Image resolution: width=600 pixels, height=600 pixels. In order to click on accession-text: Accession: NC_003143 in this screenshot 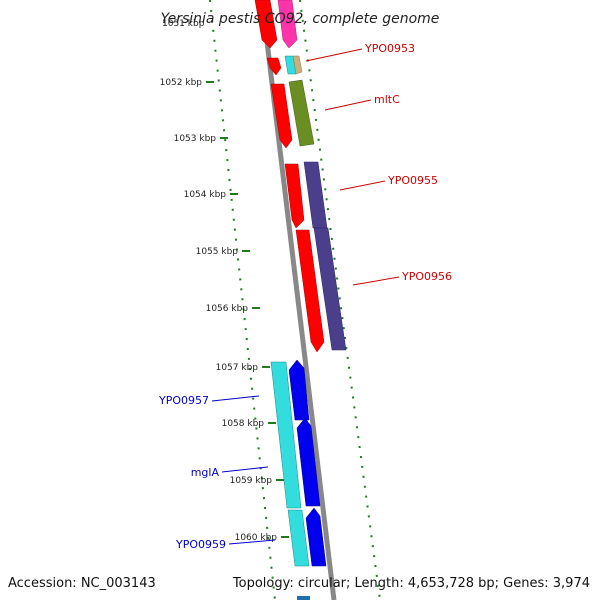, I will do `click(82, 583)`.